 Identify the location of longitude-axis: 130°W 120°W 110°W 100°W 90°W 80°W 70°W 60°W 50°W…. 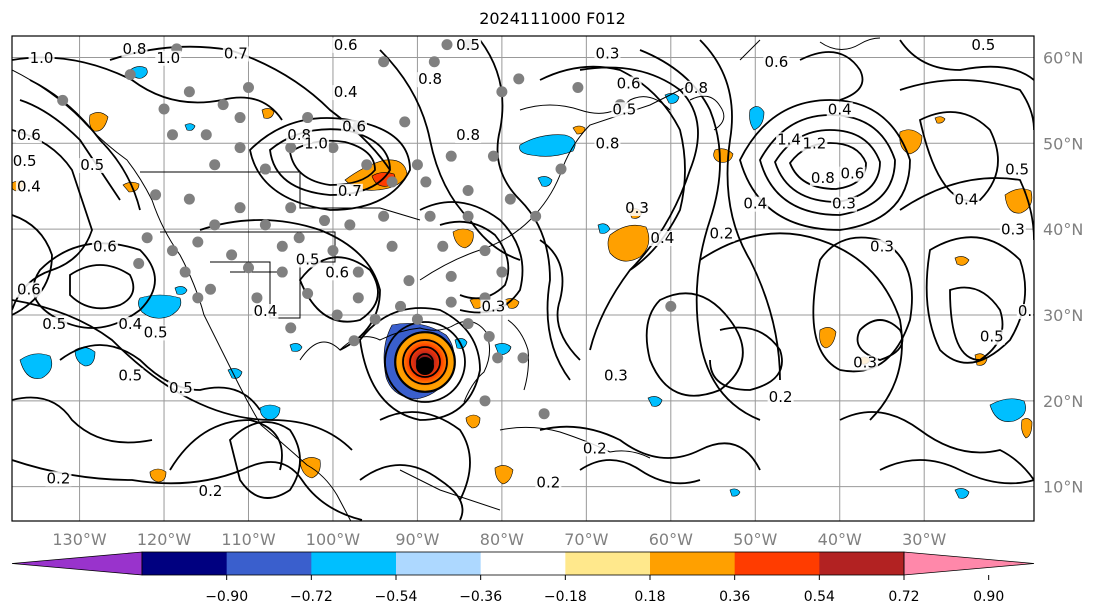
(499, 539).